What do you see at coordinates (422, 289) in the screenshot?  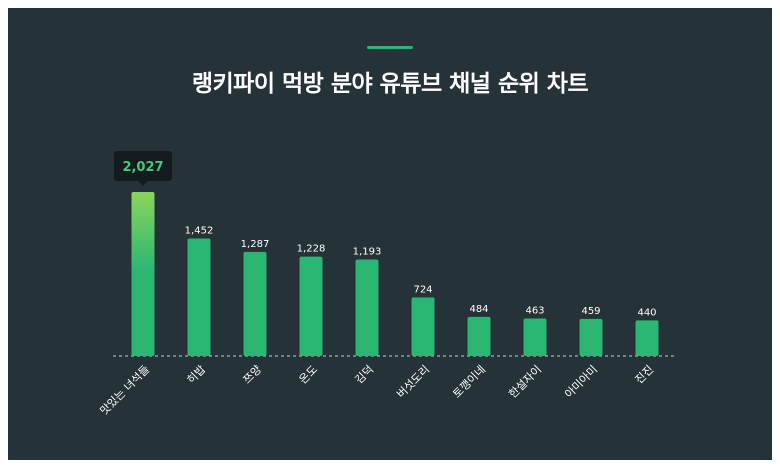 I see `value-label: 724` at bounding box center [422, 289].